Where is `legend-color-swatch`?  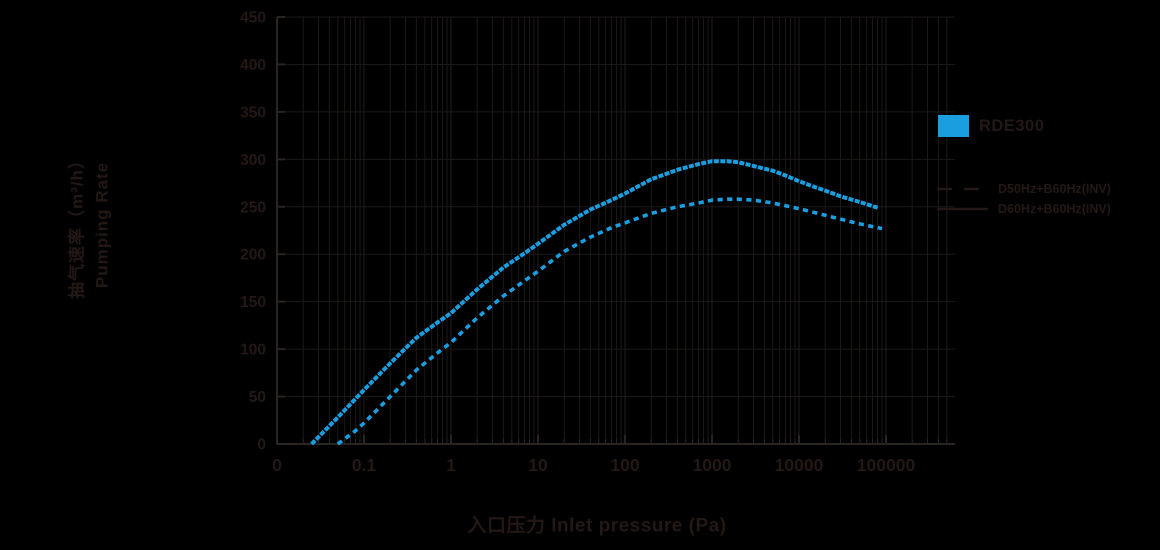
legend-color-swatch is located at coordinates (953, 126).